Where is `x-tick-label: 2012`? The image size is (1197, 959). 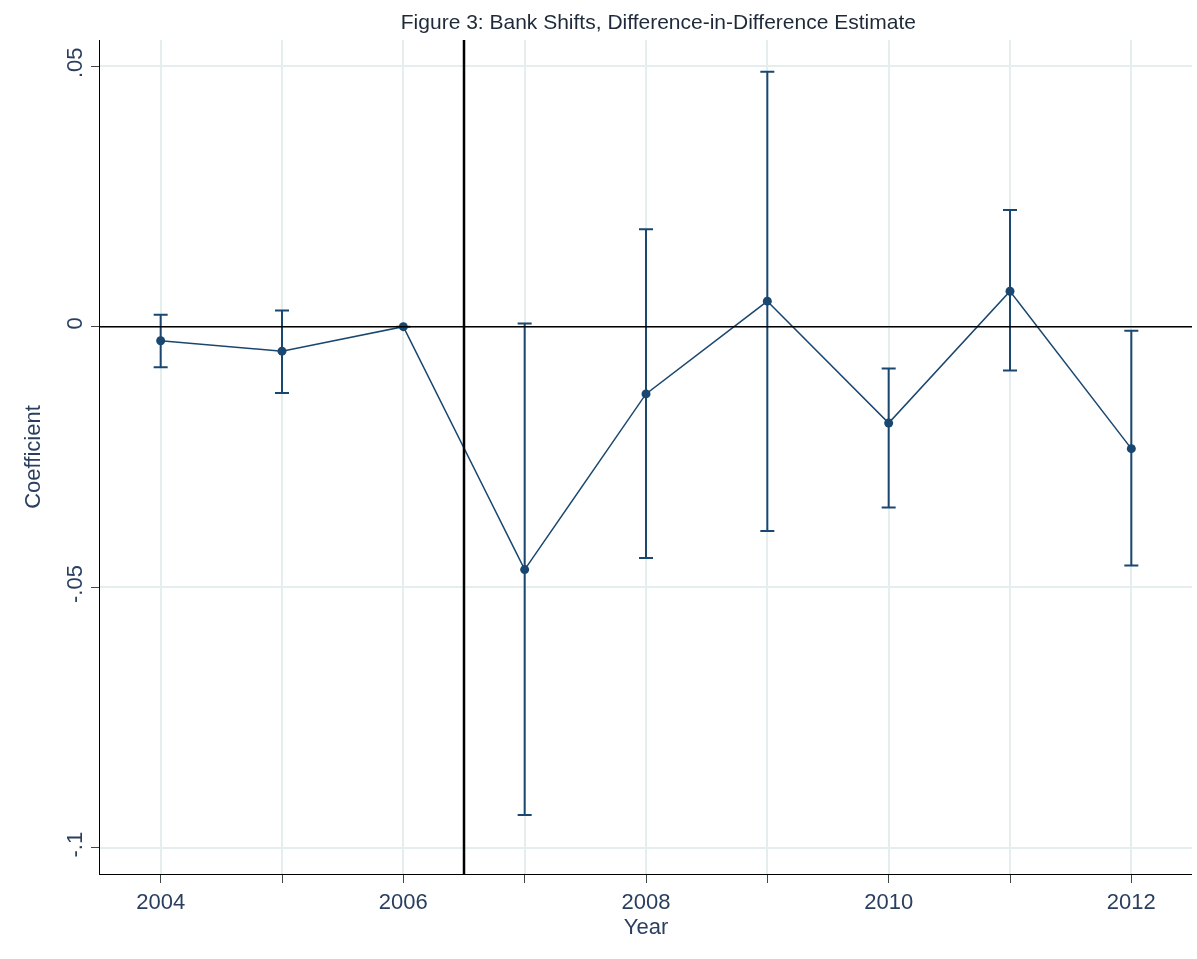 x-tick-label: 2012 is located at coordinates (1131, 902).